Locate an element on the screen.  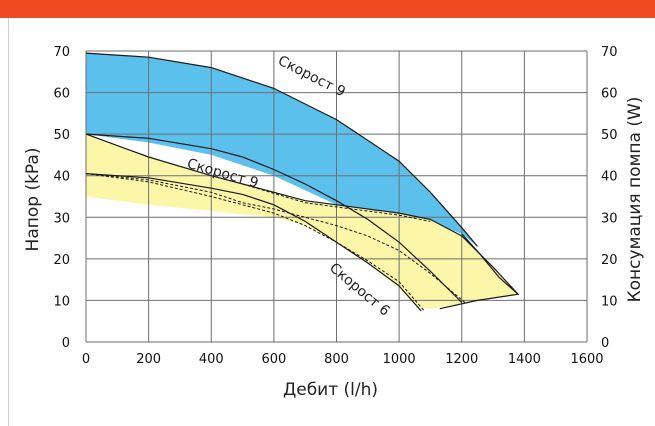
top-accent-bar is located at coordinates (327, 9).